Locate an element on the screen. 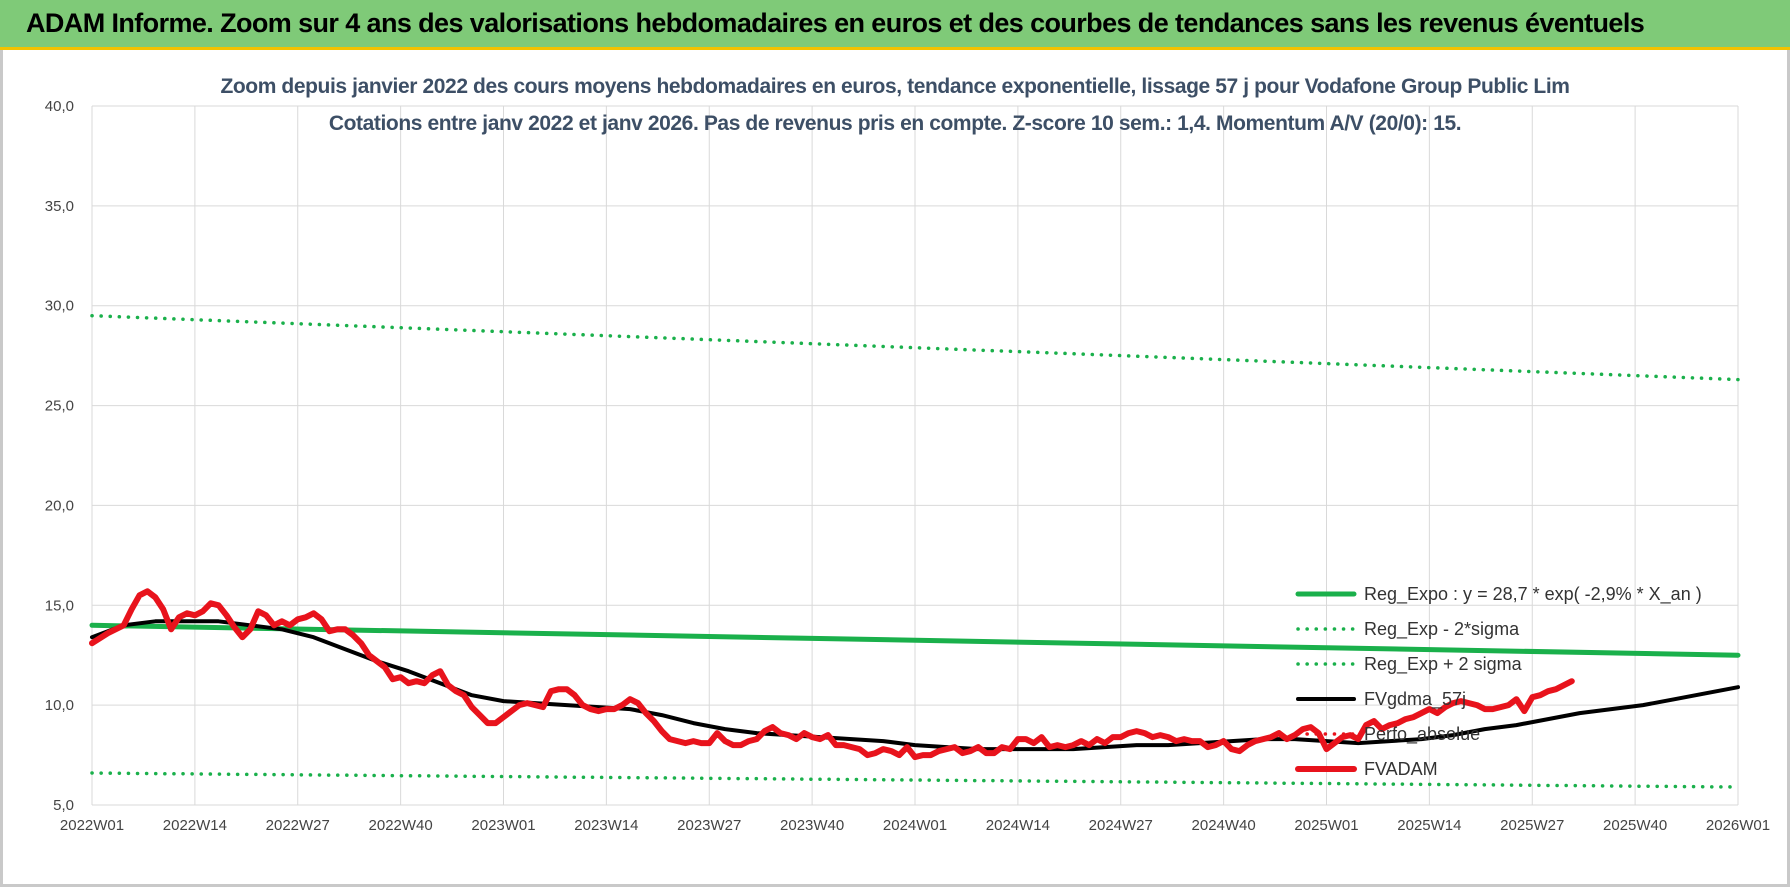 This screenshot has width=1790, height=887. y-tick-label: 35,0 is located at coordinates (59, 206).